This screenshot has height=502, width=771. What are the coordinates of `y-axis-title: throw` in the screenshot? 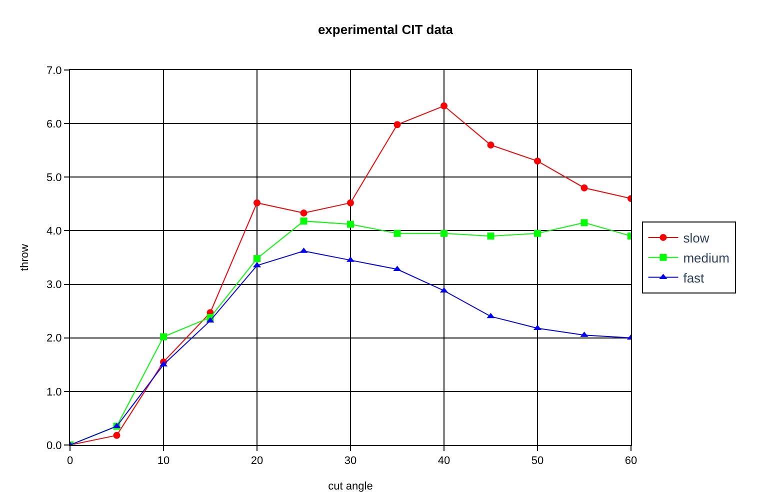 It's located at (25, 257).